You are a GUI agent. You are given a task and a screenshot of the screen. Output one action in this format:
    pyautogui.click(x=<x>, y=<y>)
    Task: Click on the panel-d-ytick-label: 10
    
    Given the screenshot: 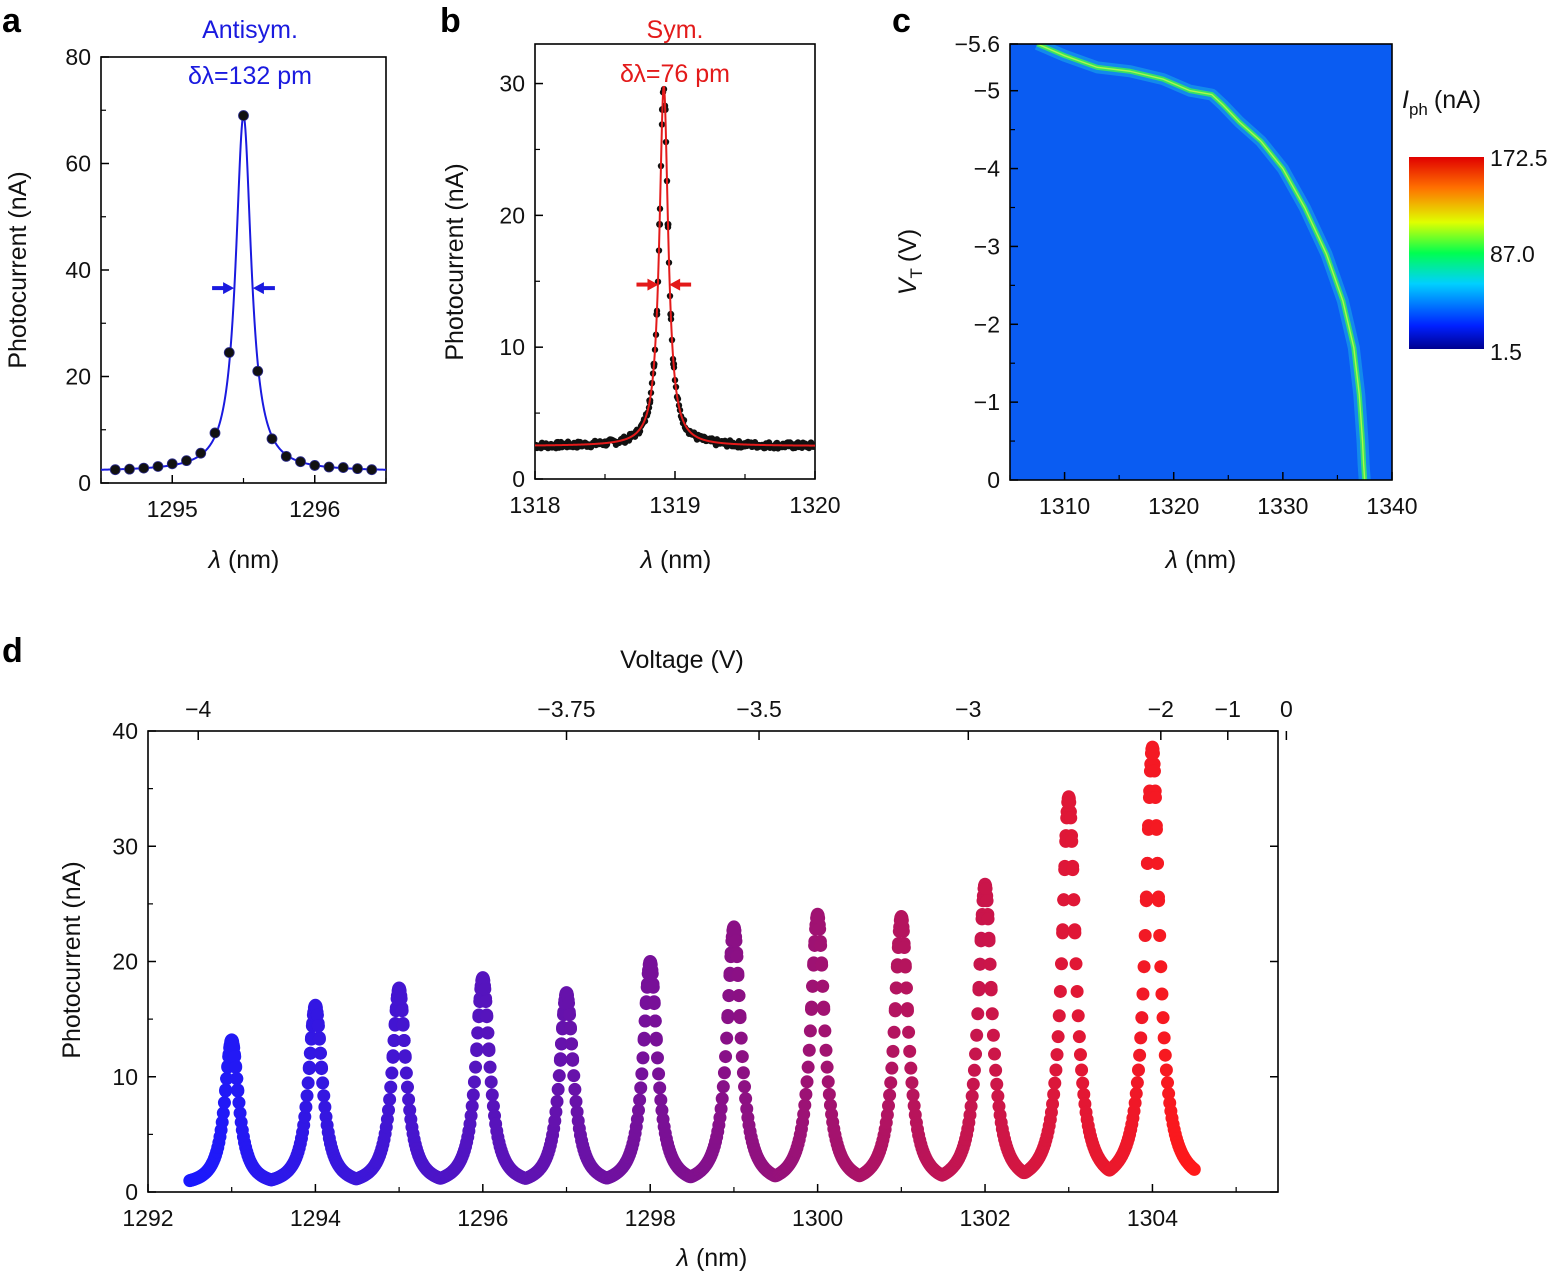 What is the action you would take?
    pyautogui.click(x=125, y=1077)
    